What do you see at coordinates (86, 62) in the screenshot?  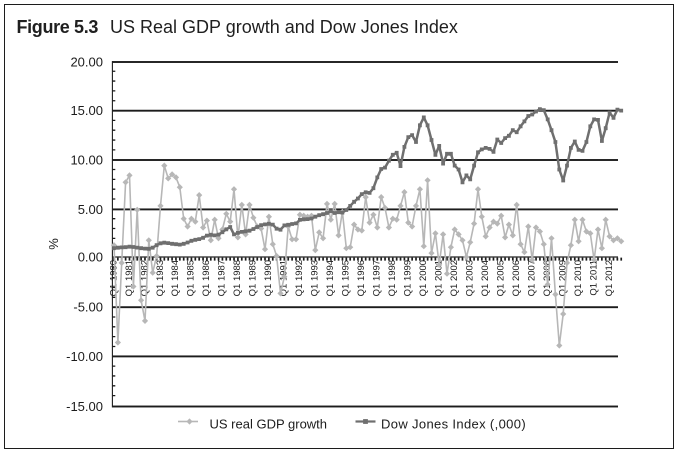 I see `svg-text: 20.00` at bounding box center [86, 62].